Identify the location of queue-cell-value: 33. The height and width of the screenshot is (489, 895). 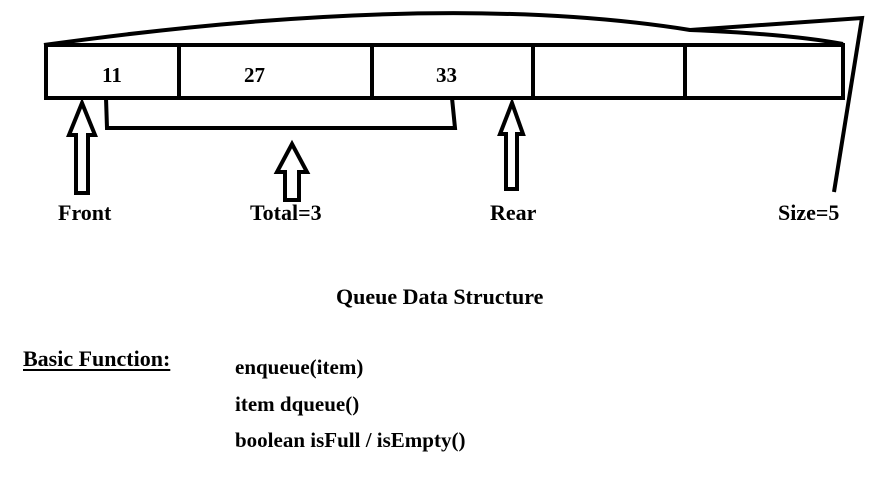
(446, 75).